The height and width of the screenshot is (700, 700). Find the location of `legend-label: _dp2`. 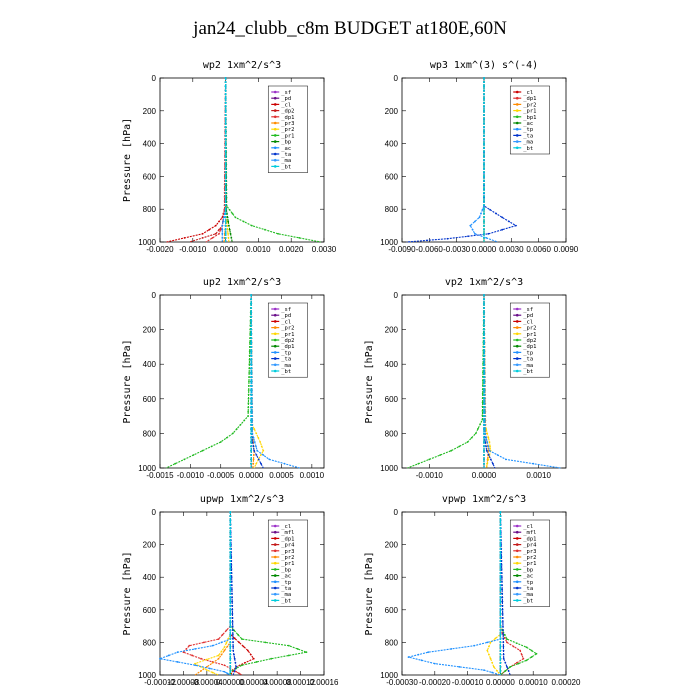

legend-label: _dp2 is located at coordinates (287, 112).